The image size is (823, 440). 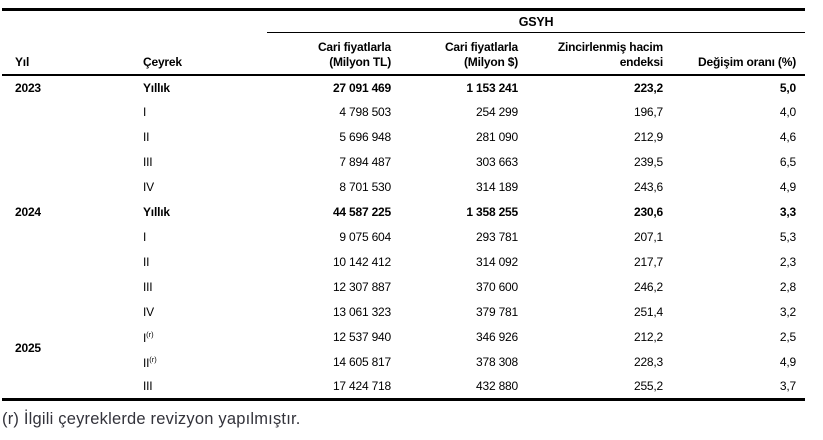 I want to click on value-change: 2,3, so click(x=787, y=262).